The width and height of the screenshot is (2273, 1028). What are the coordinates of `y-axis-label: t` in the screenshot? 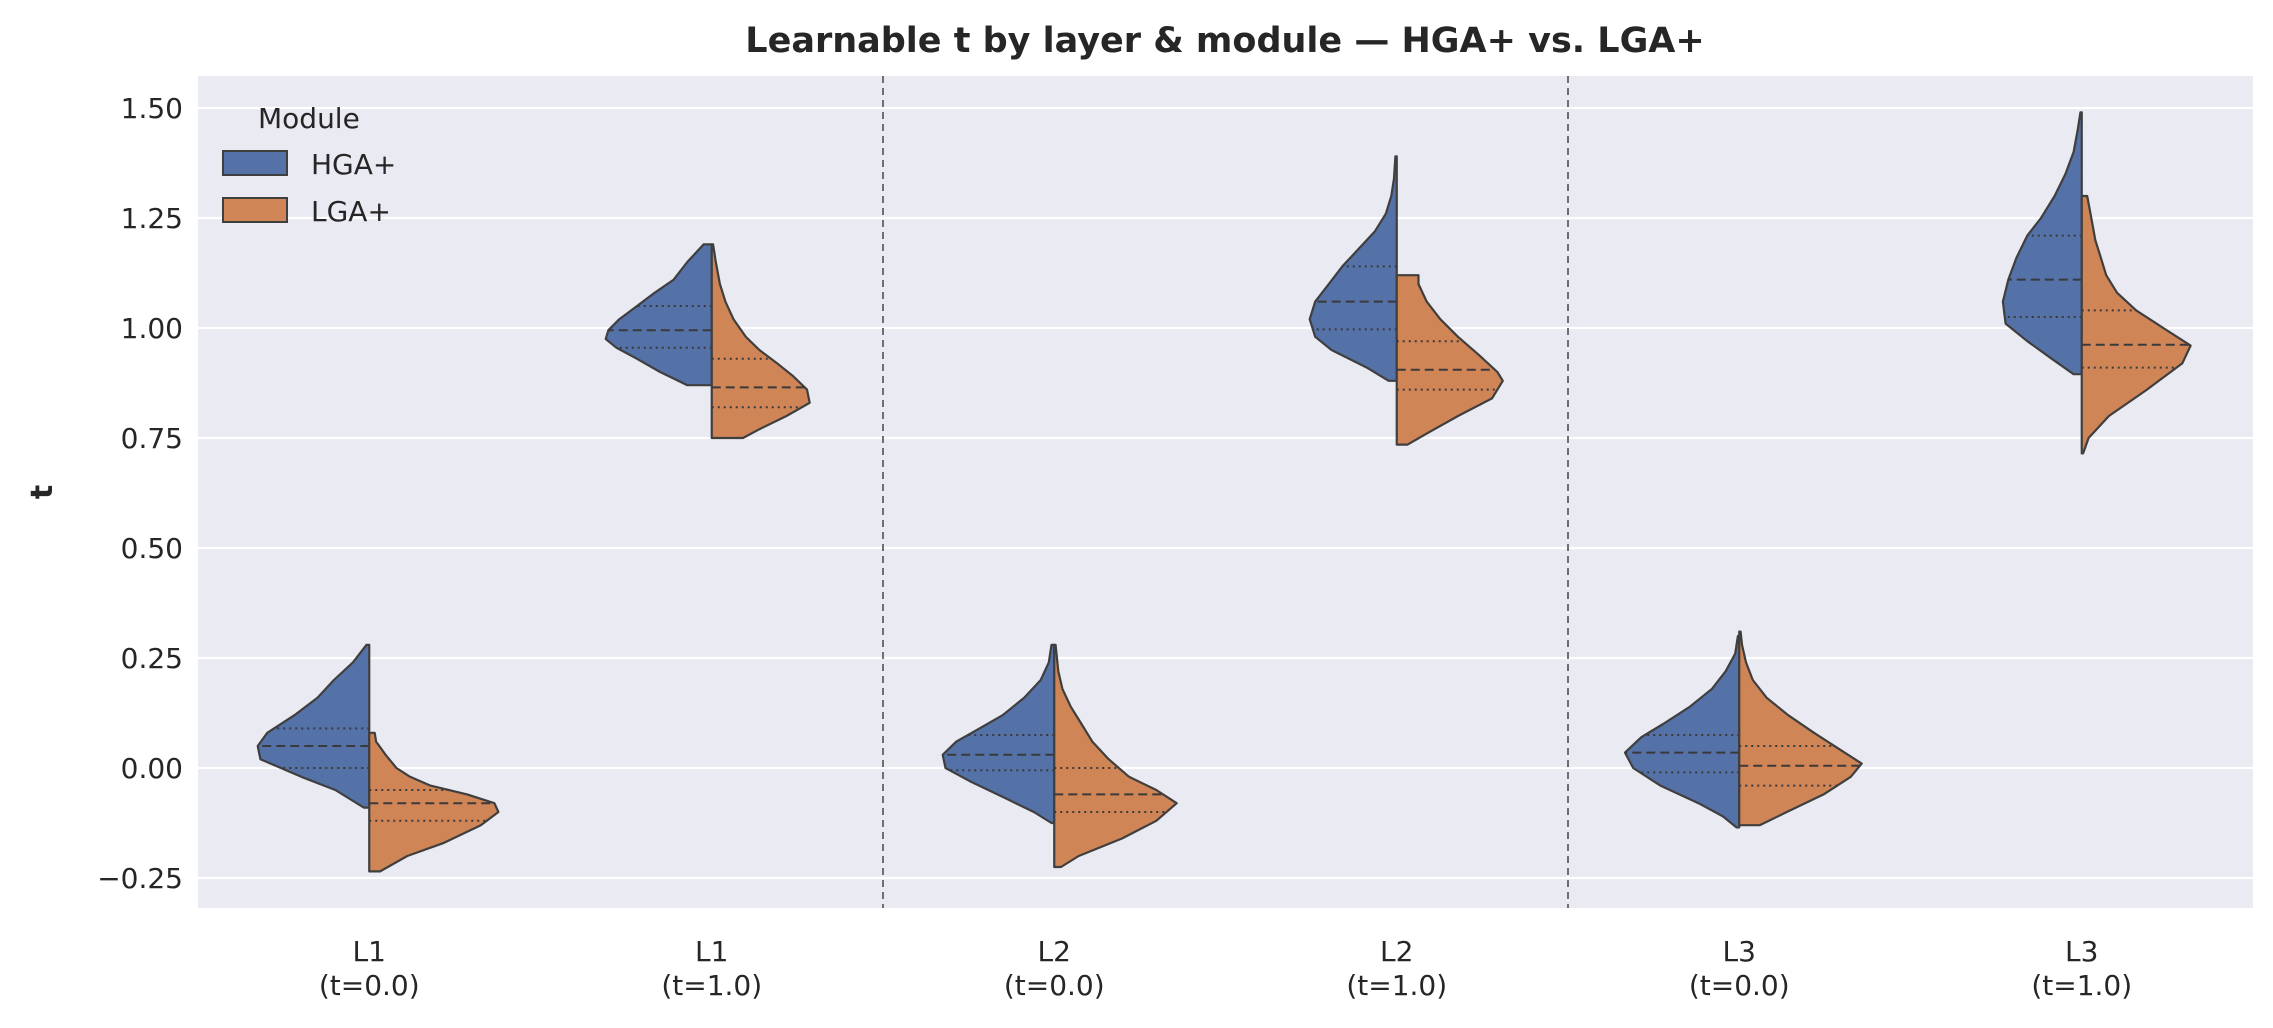 It's located at (42, 492).